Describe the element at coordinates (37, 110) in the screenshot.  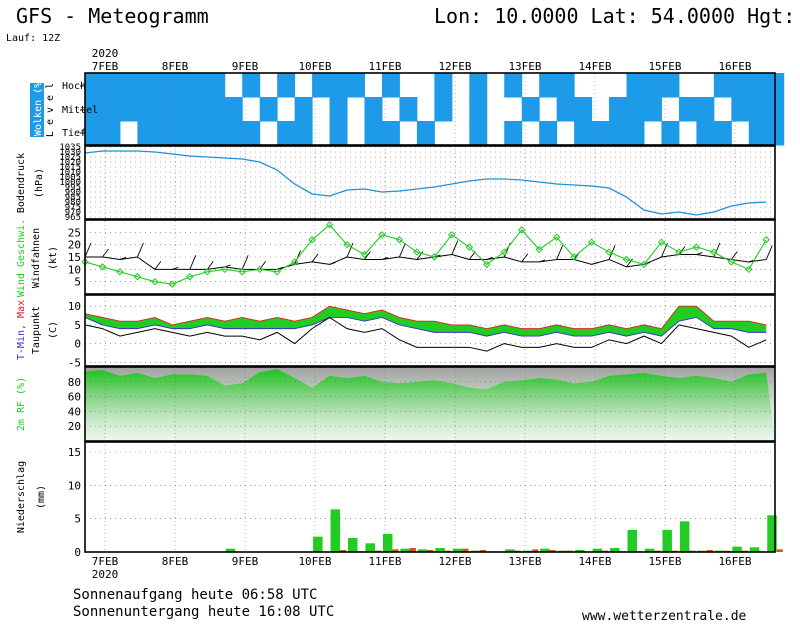
I see `cloud-label-bg` at that location.